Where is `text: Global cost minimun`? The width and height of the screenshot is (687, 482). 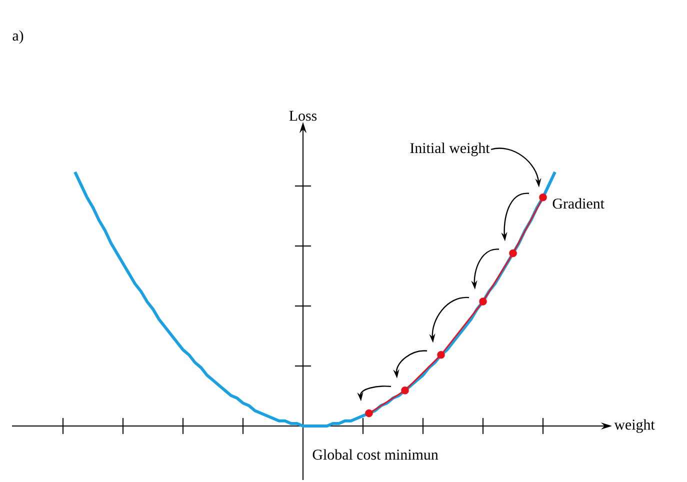
text: Global cost minimun is located at coordinates (375, 454).